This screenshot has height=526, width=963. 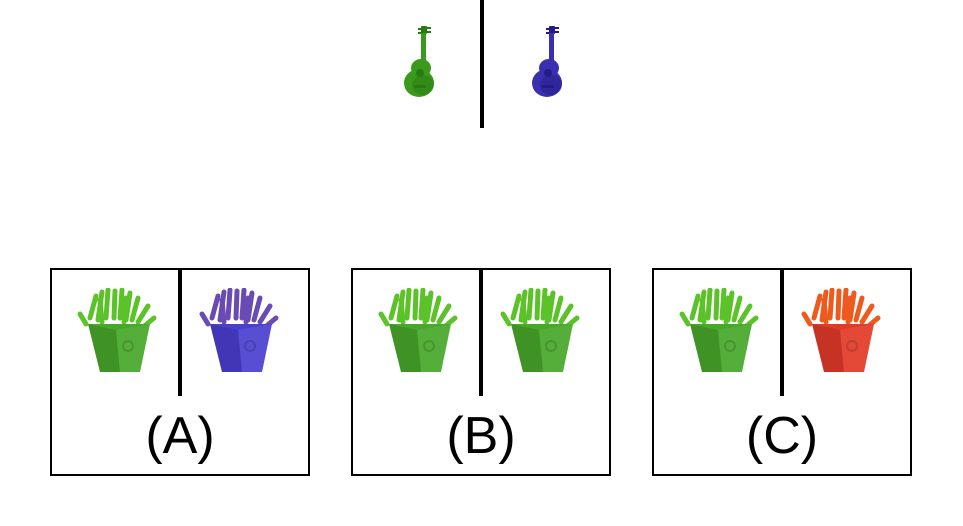 I want to click on prompt-divider, so click(x=482, y=64).